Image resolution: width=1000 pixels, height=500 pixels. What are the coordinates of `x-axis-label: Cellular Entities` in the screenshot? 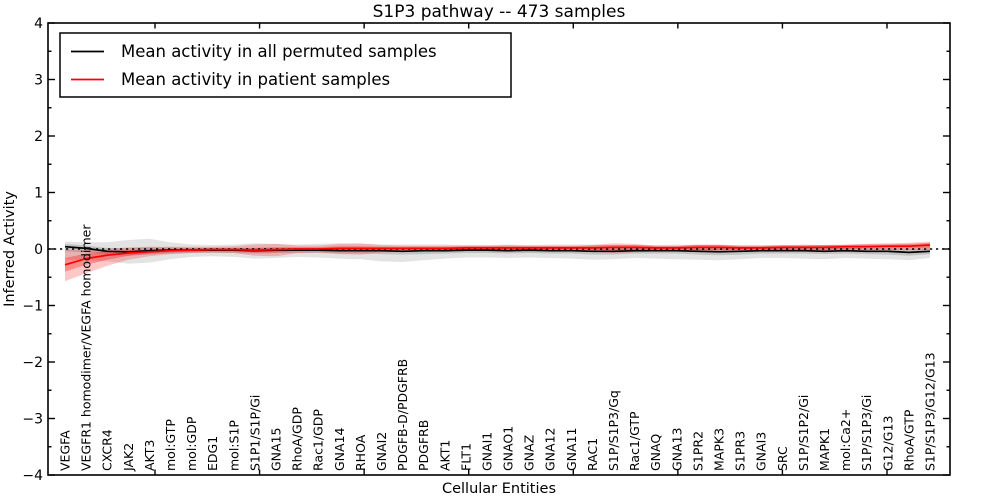 It's located at (499, 489).